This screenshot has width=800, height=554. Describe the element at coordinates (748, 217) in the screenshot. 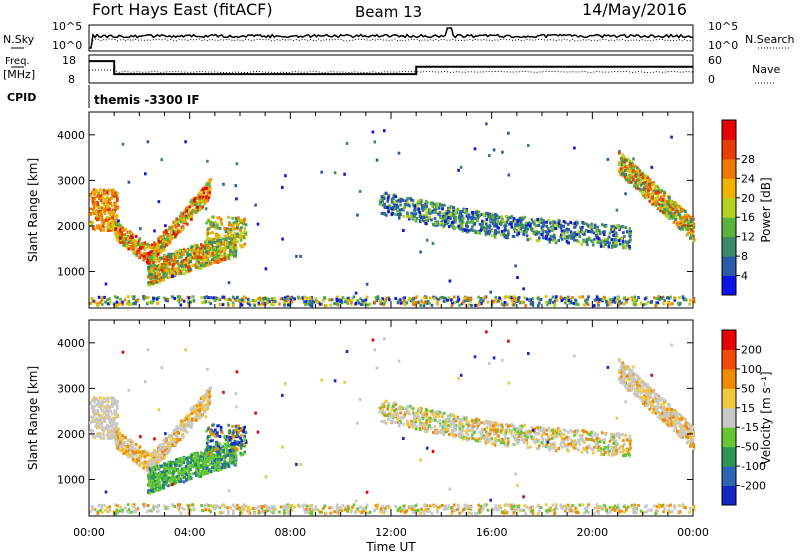

I see `colorbar-tick-label: 16` at that location.